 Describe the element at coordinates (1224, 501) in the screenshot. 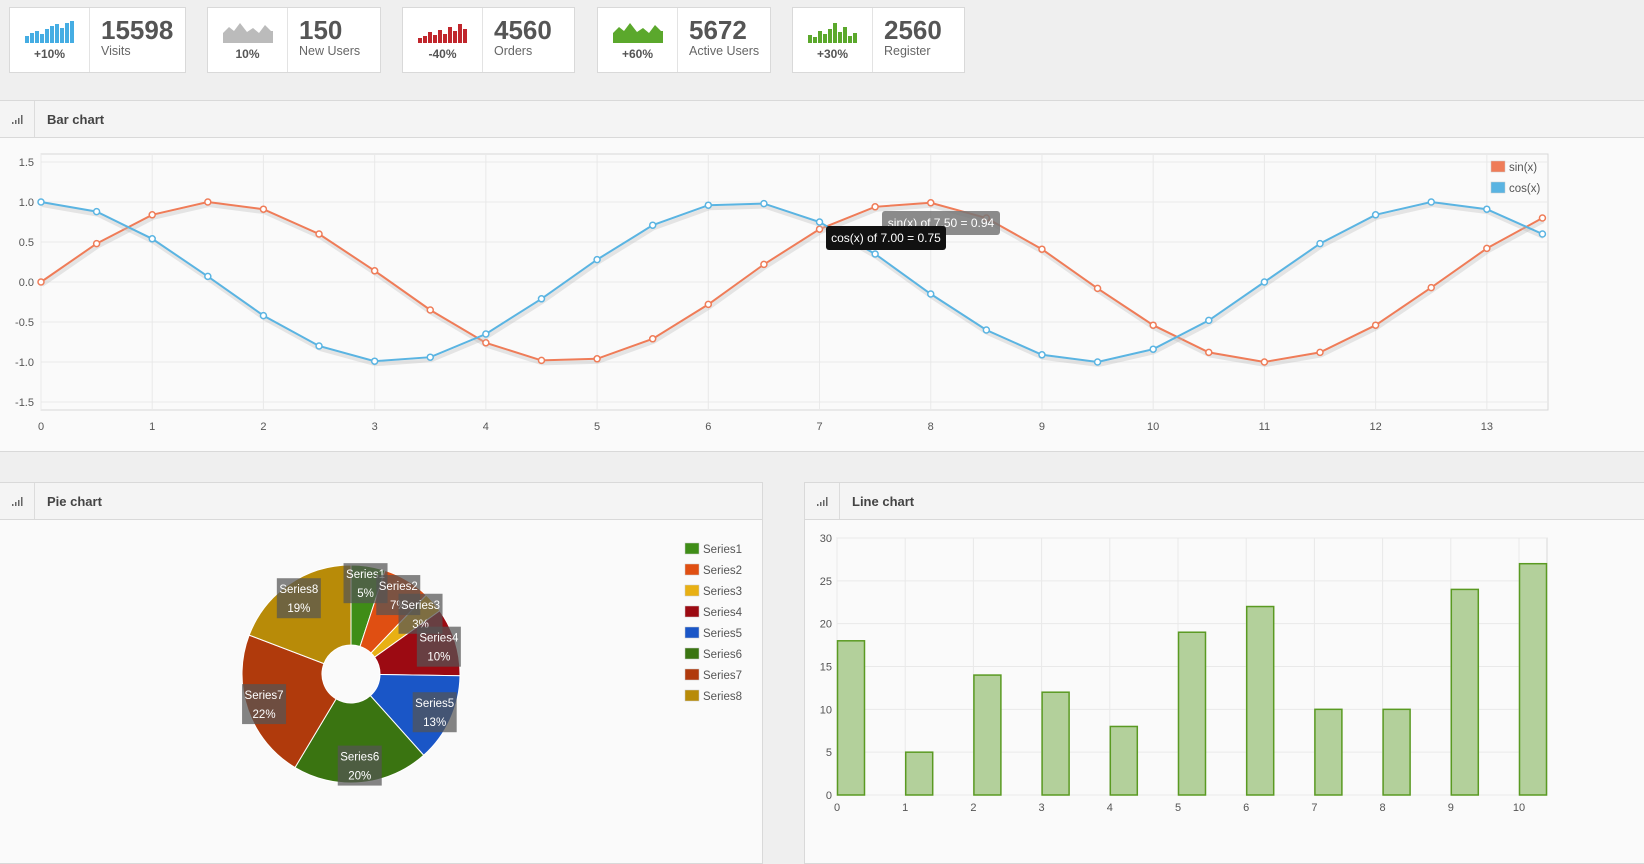

I see `line-chart-header: Line chart` at that location.